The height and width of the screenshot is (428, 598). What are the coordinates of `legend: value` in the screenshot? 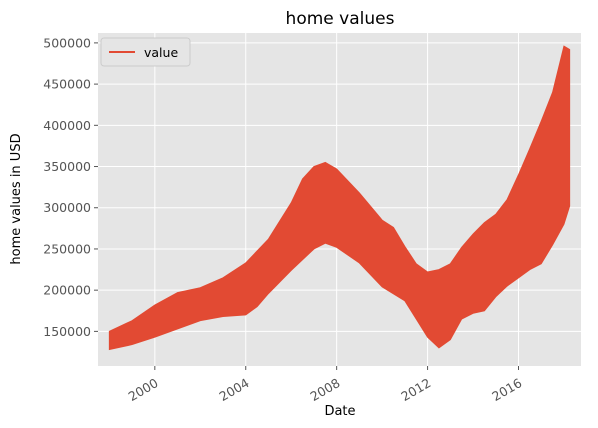 It's located at (145, 52).